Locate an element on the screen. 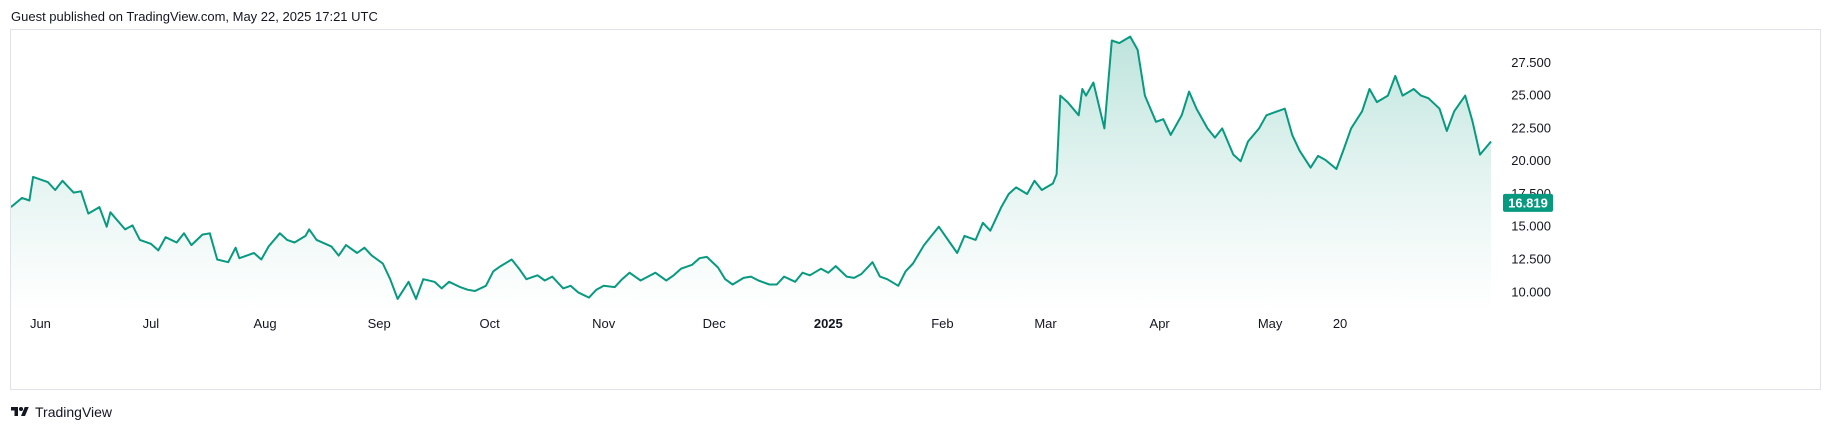 Image resolution: width=1831 pixels, height=430 pixels. y-tick-label: 22.500 is located at coordinates (1531, 127).